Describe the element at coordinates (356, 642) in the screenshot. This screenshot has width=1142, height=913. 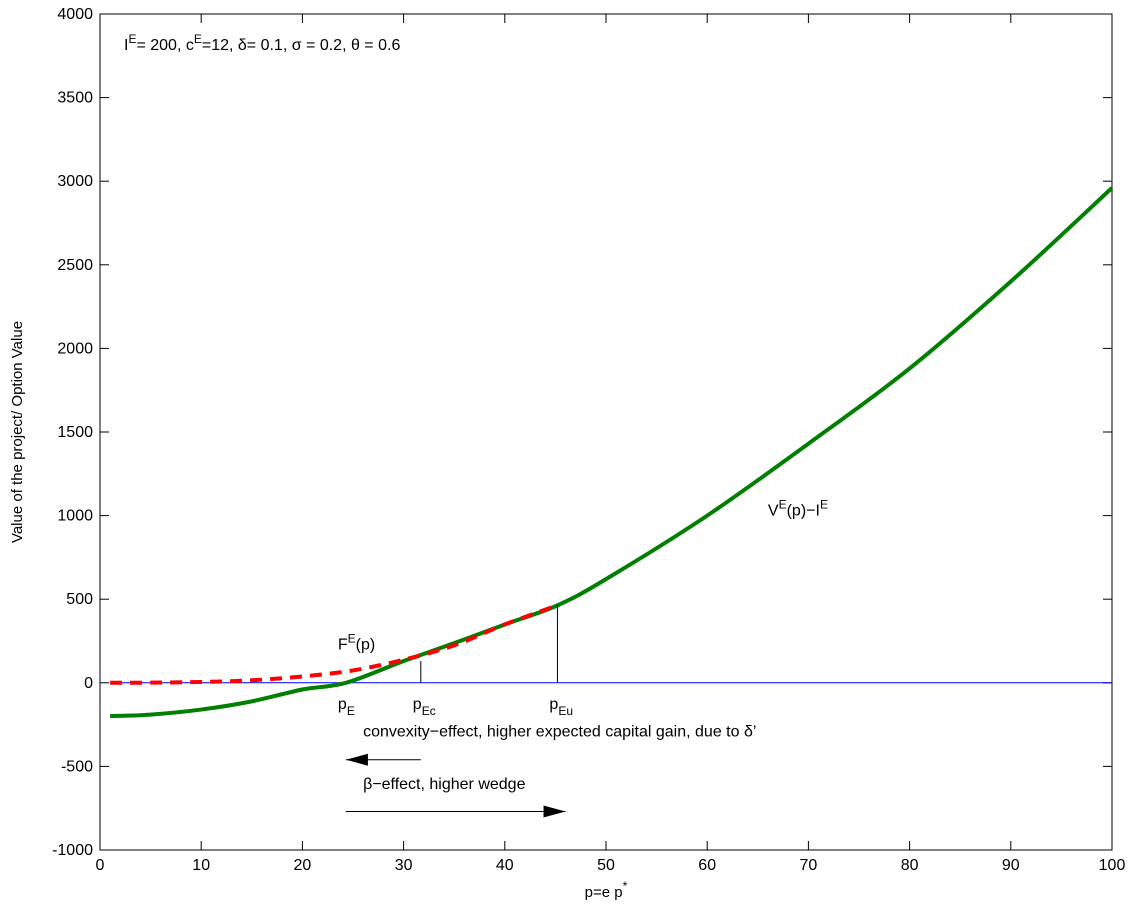
I see `curve-annotation: FE(p)` at that location.